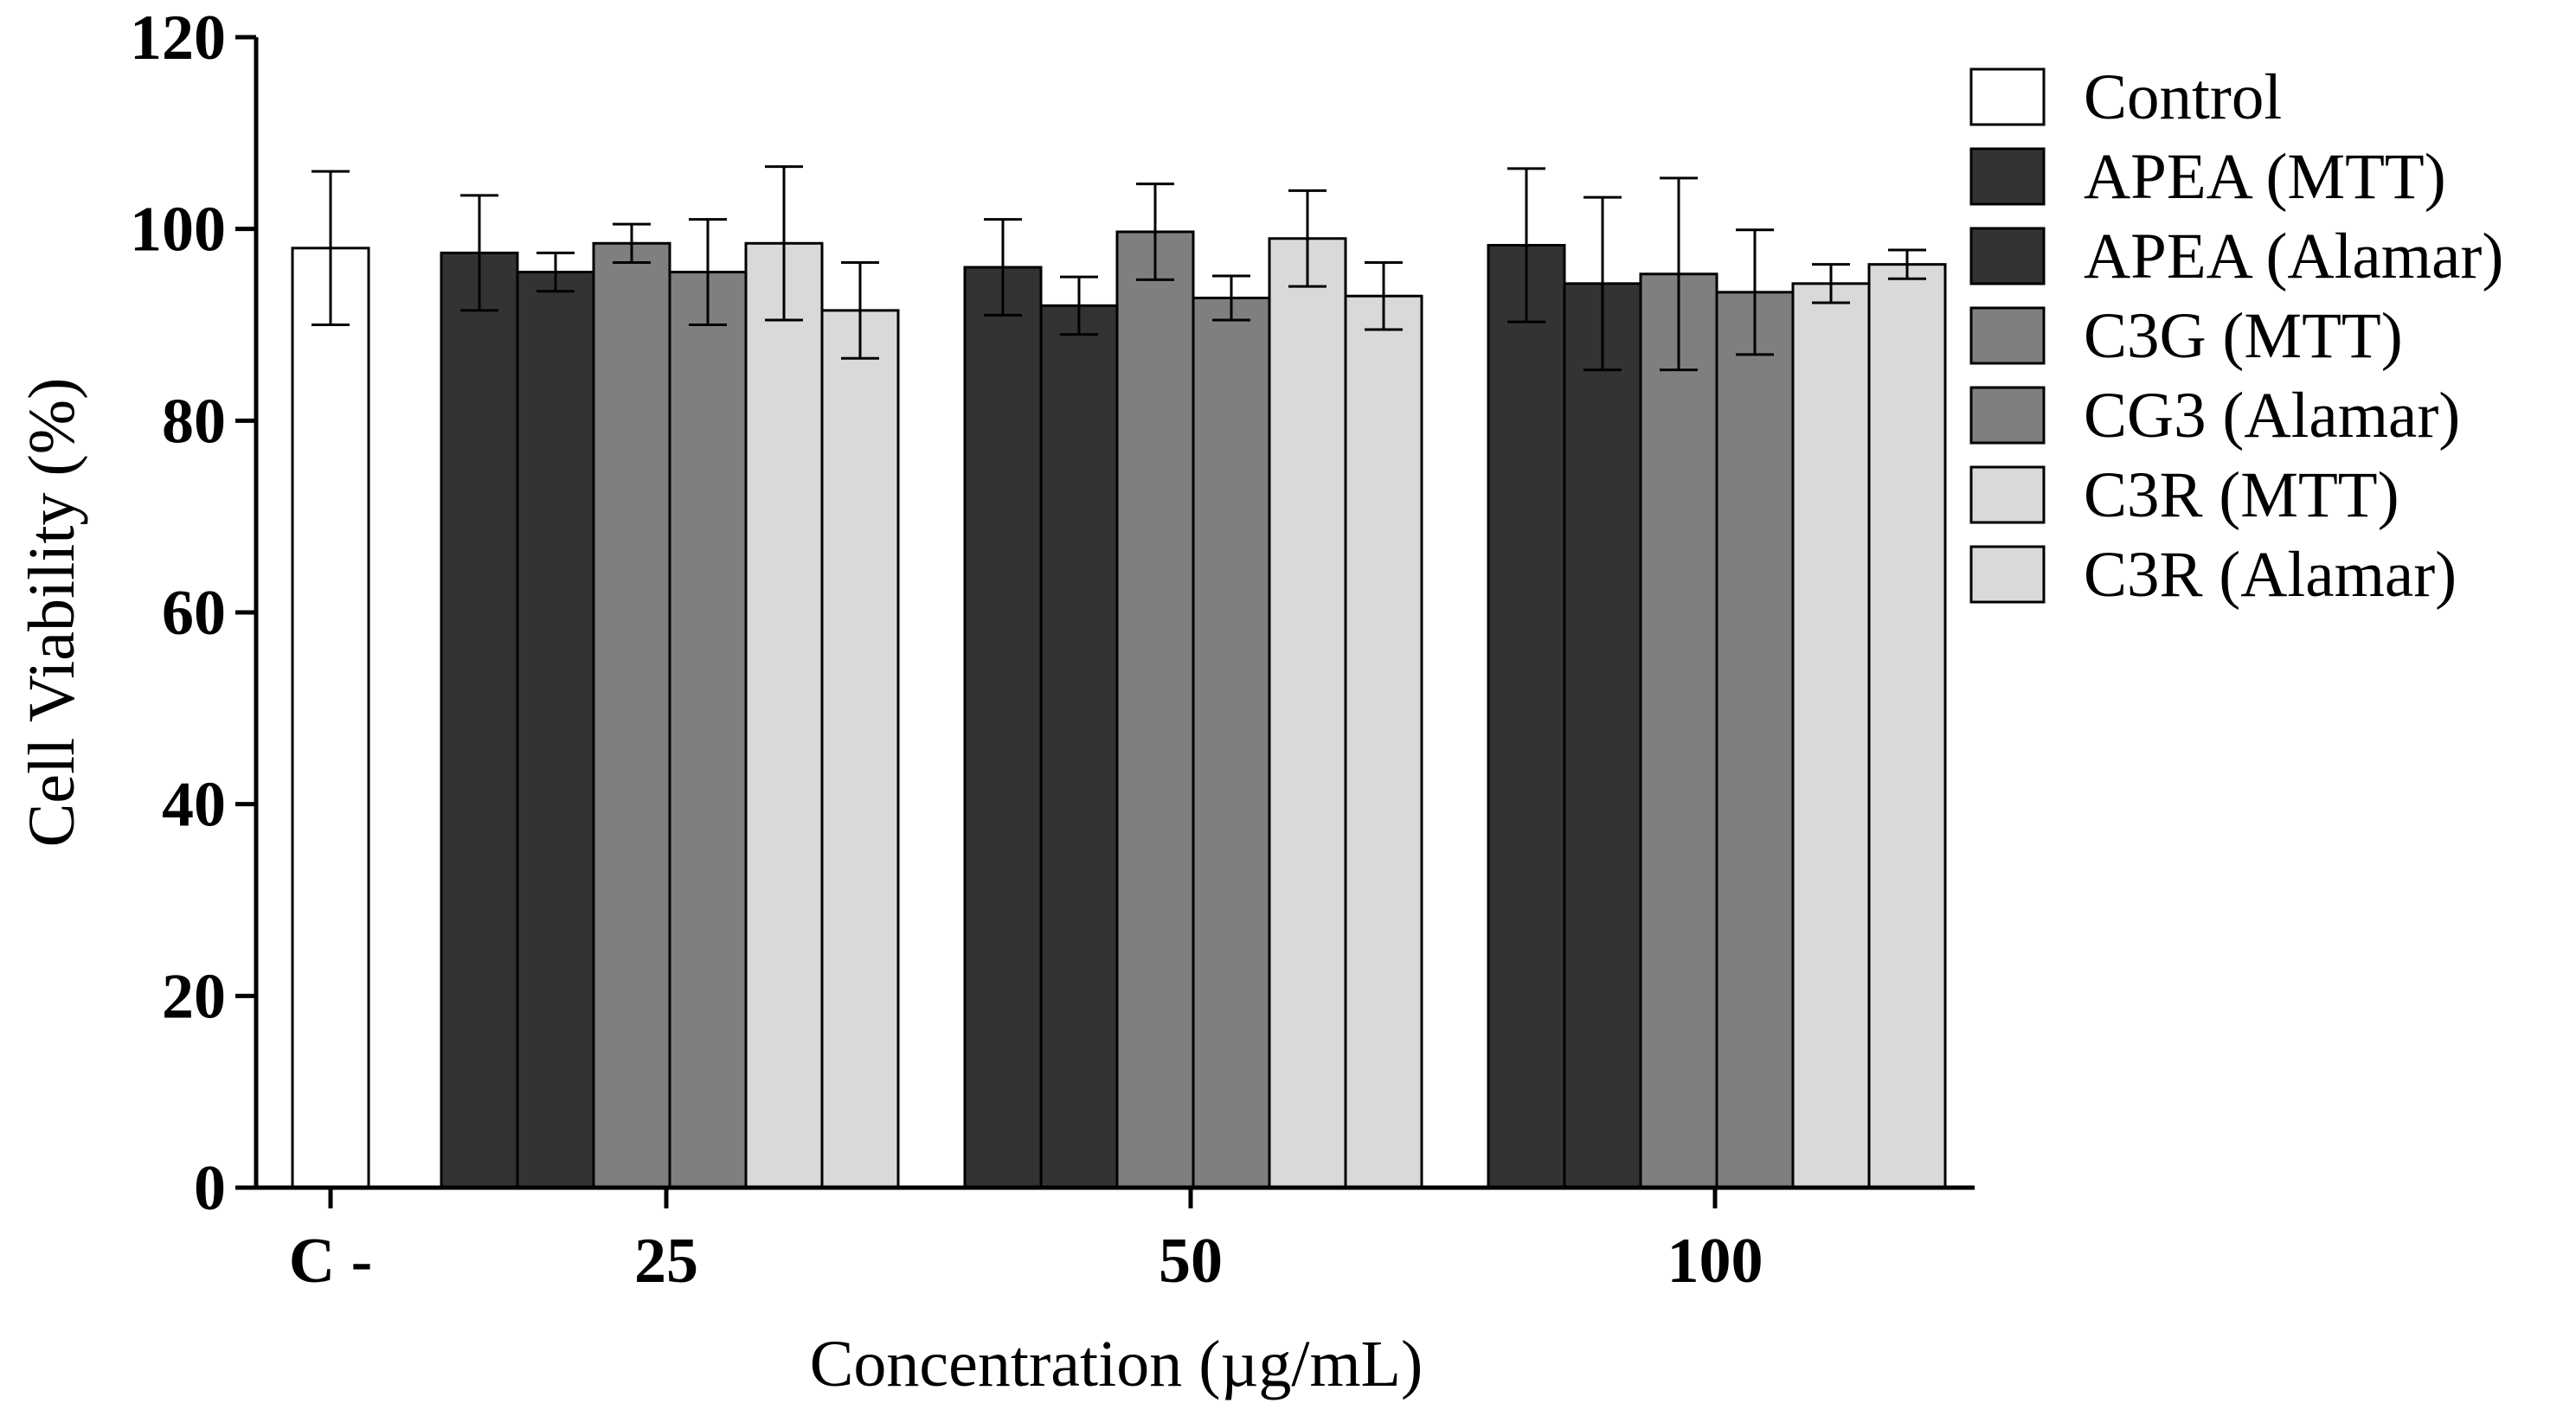 This screenshot has width=2576, height=1416. Describe the element at coordinates (2244, 336) in the screenshot. I see `legend-label: C3G (MTT)` at that location.